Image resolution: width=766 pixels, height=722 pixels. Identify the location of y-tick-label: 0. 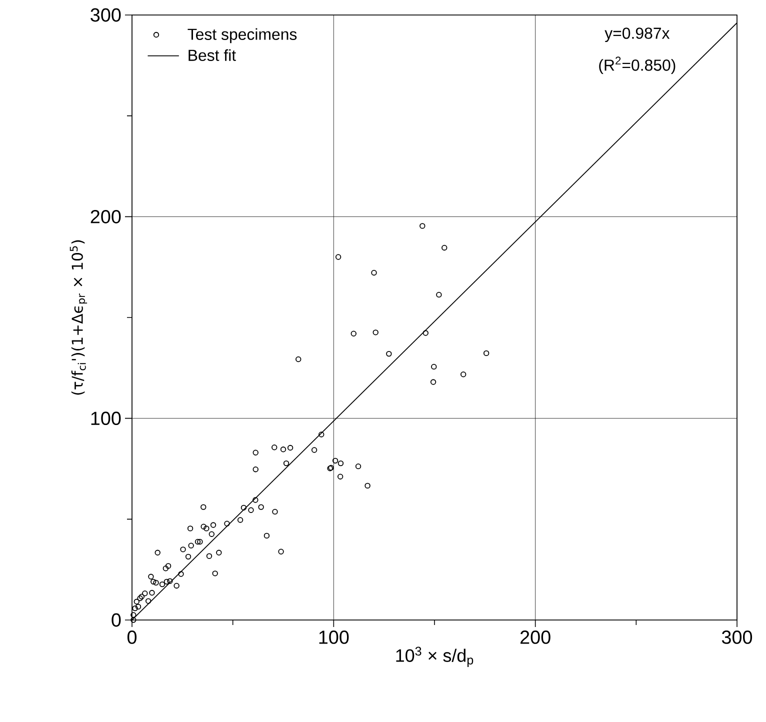
(116, 620).